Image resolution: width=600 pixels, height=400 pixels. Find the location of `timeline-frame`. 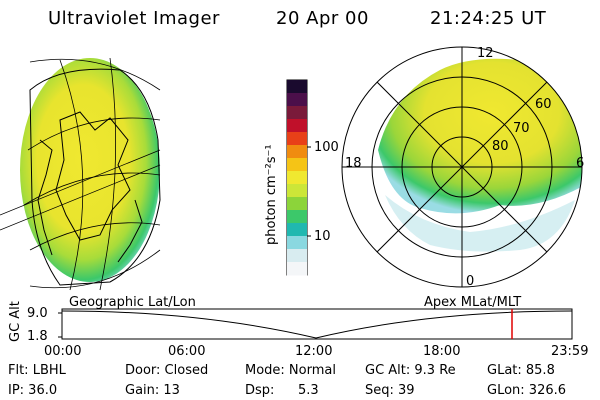

timeline-frame is located at coordinates (317, 324).